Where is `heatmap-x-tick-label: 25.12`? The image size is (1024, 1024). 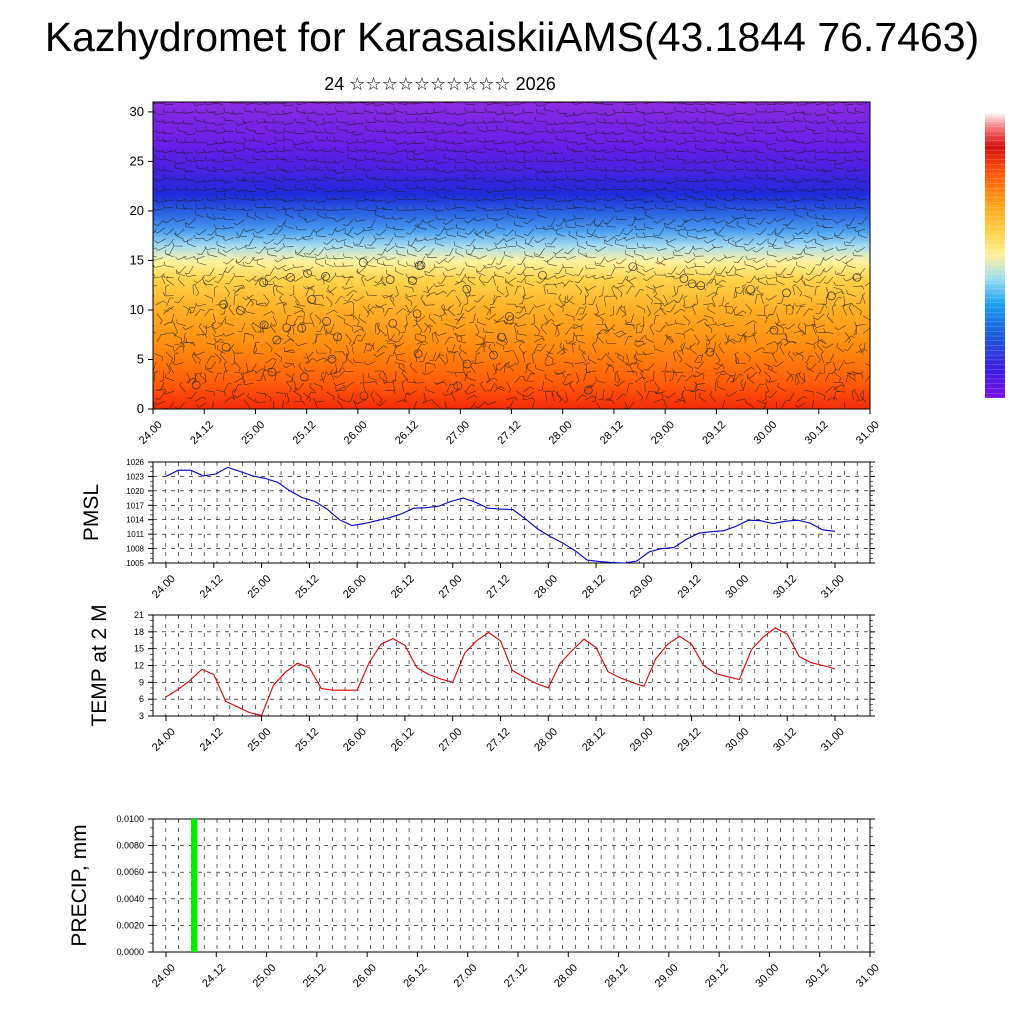
heatmap-x-tick-label: 25.12 is located at coordinates (305, 433).